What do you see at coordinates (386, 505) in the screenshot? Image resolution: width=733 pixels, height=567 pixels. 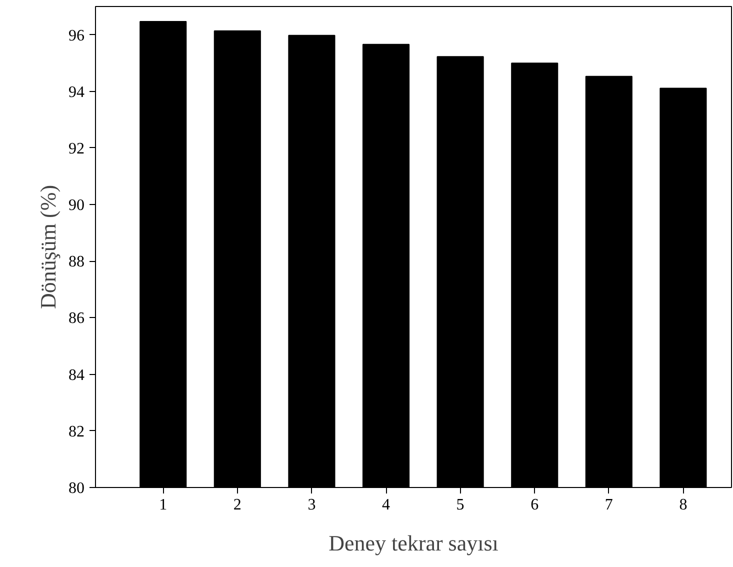 I see `x-tick-label: 4` at bounding box center [386, 505].